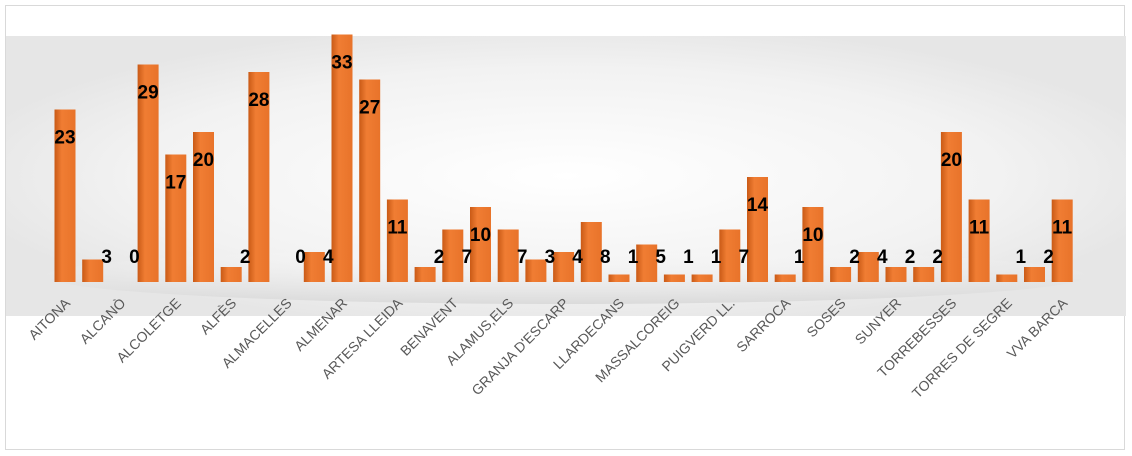 The image size is (1132, 456). What do you see at coordinates (258, 100) in the screenshot?
I see `data-label: 28` at bounding box center [258, 100].